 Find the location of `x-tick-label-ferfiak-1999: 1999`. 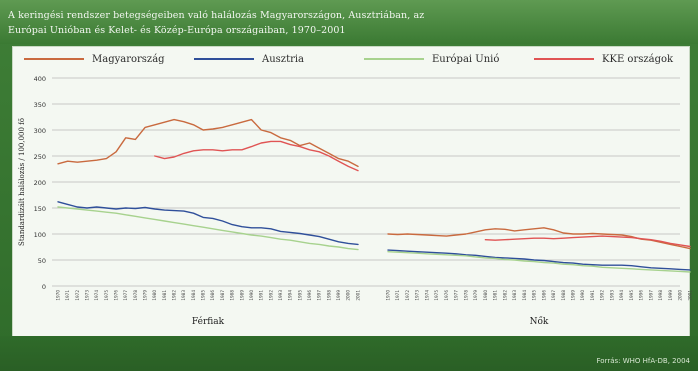

x-tick-label-ferfiak-1999: 1999 is located at coordinates (338, 295).